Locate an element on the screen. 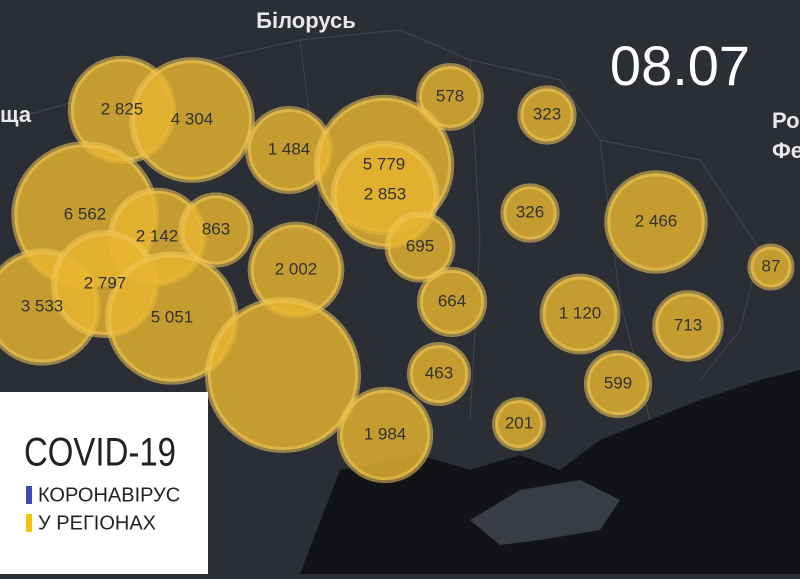 Image resolution: width=800 pixels, height=579 pixels. bubble-label: 4 304 is located at coordinates (192, 118).